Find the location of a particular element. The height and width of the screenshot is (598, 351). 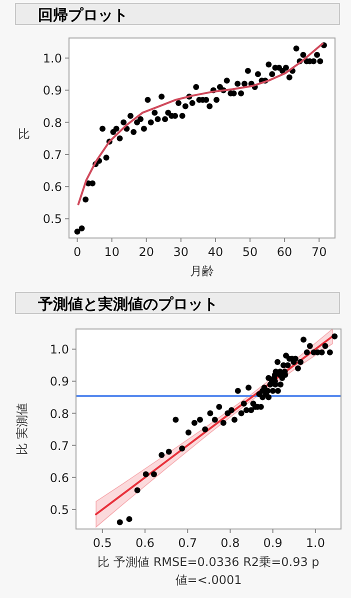

y-axis-title: 比 実測値 is located at coordinates (22, 429).